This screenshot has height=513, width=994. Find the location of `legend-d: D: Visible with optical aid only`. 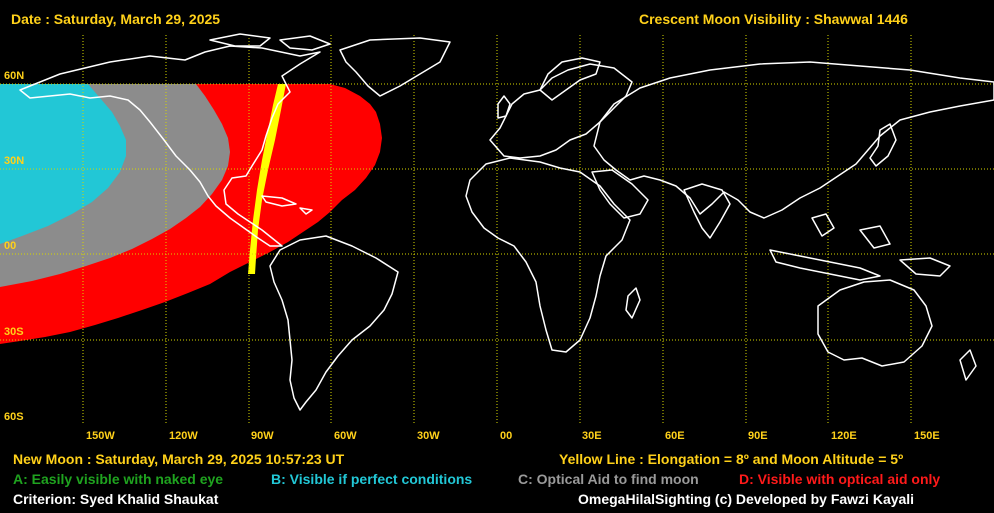

legend-d: D: Visible with optical aid only is located at coordinates (840, 479).